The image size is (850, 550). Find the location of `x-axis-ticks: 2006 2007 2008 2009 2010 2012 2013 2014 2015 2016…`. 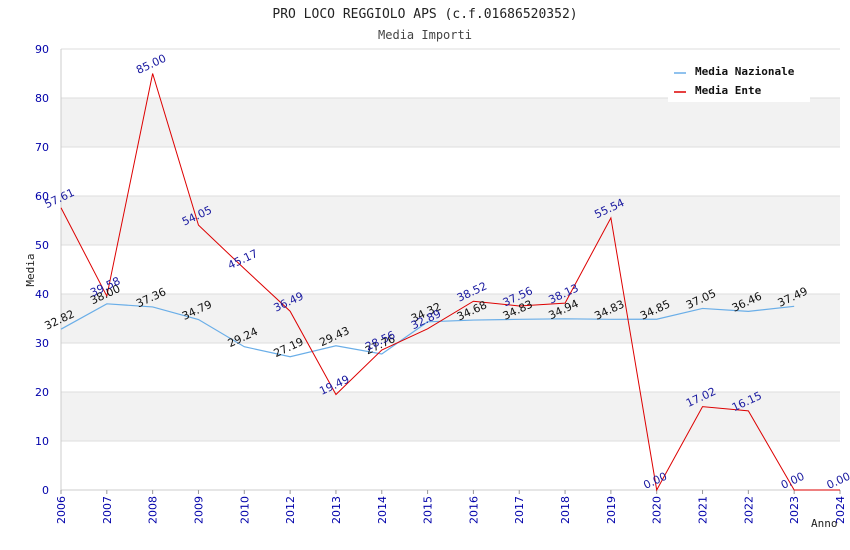

x-axis-ticks: 2006 2007 2008 2009 2010 2012 2013 2014 2015 2016… is located at coordinates (451, 507).